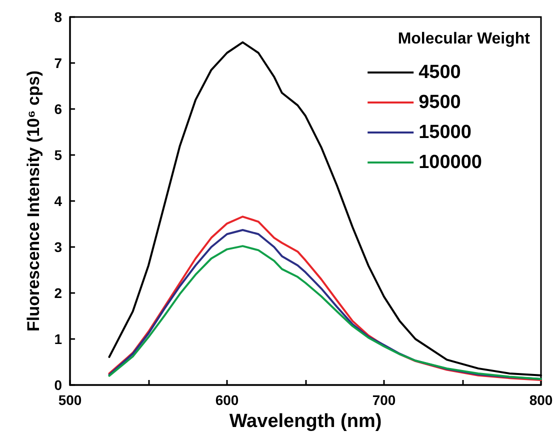 This screenshot has width=557, height=441. I want to click on y-tick-label: 7, so click(58, 63).